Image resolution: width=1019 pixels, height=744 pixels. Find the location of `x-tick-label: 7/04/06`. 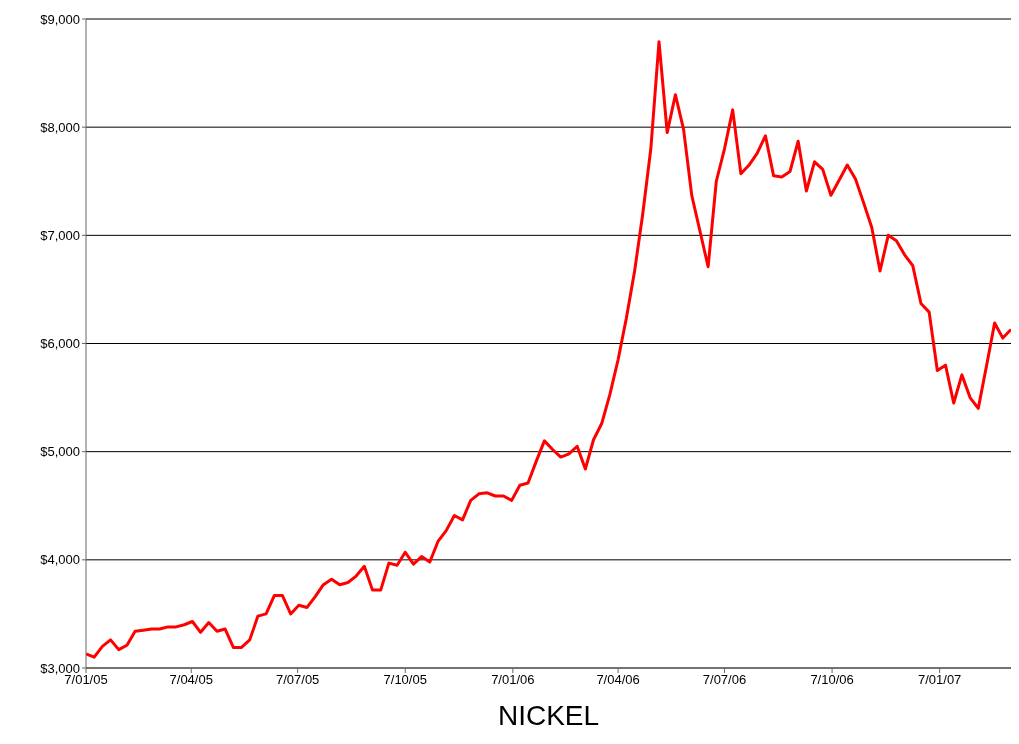

x-tick-label: 7/04/06 is located at coordinates (618, 680).